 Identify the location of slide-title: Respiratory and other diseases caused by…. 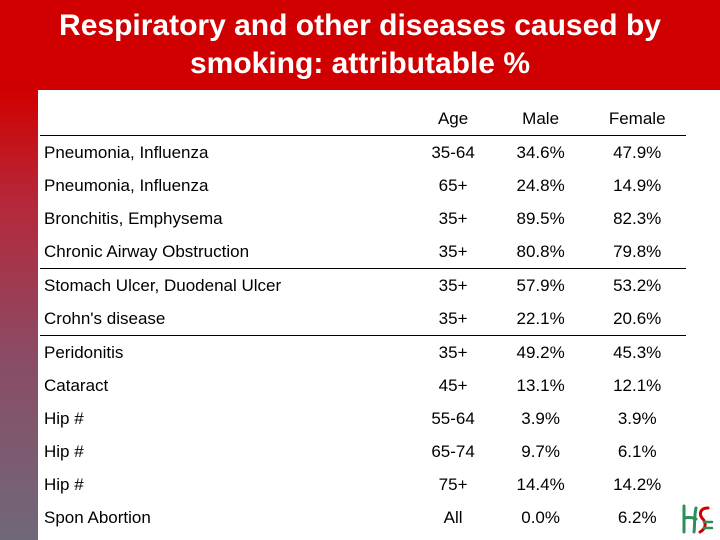
(360, 44).